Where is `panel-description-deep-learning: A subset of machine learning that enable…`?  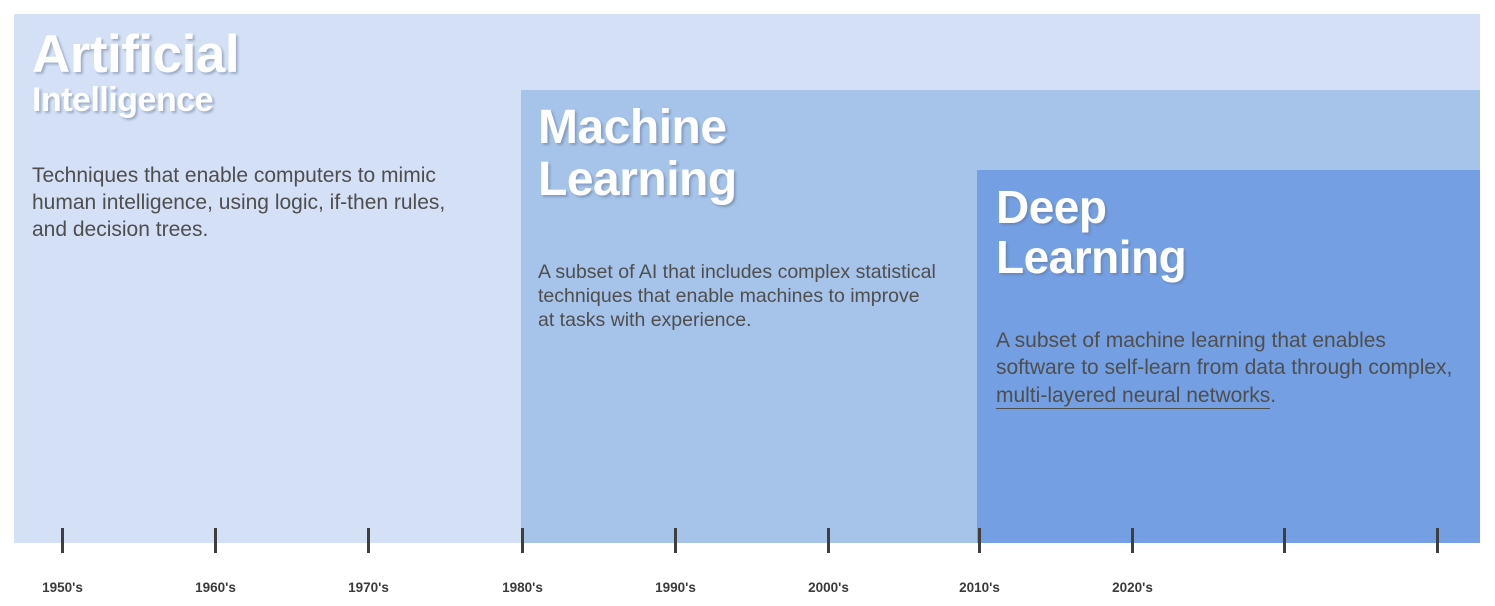
panel-description-deep-learning: A subset of machine learning that enable… is located at coordinates (1231, 368).